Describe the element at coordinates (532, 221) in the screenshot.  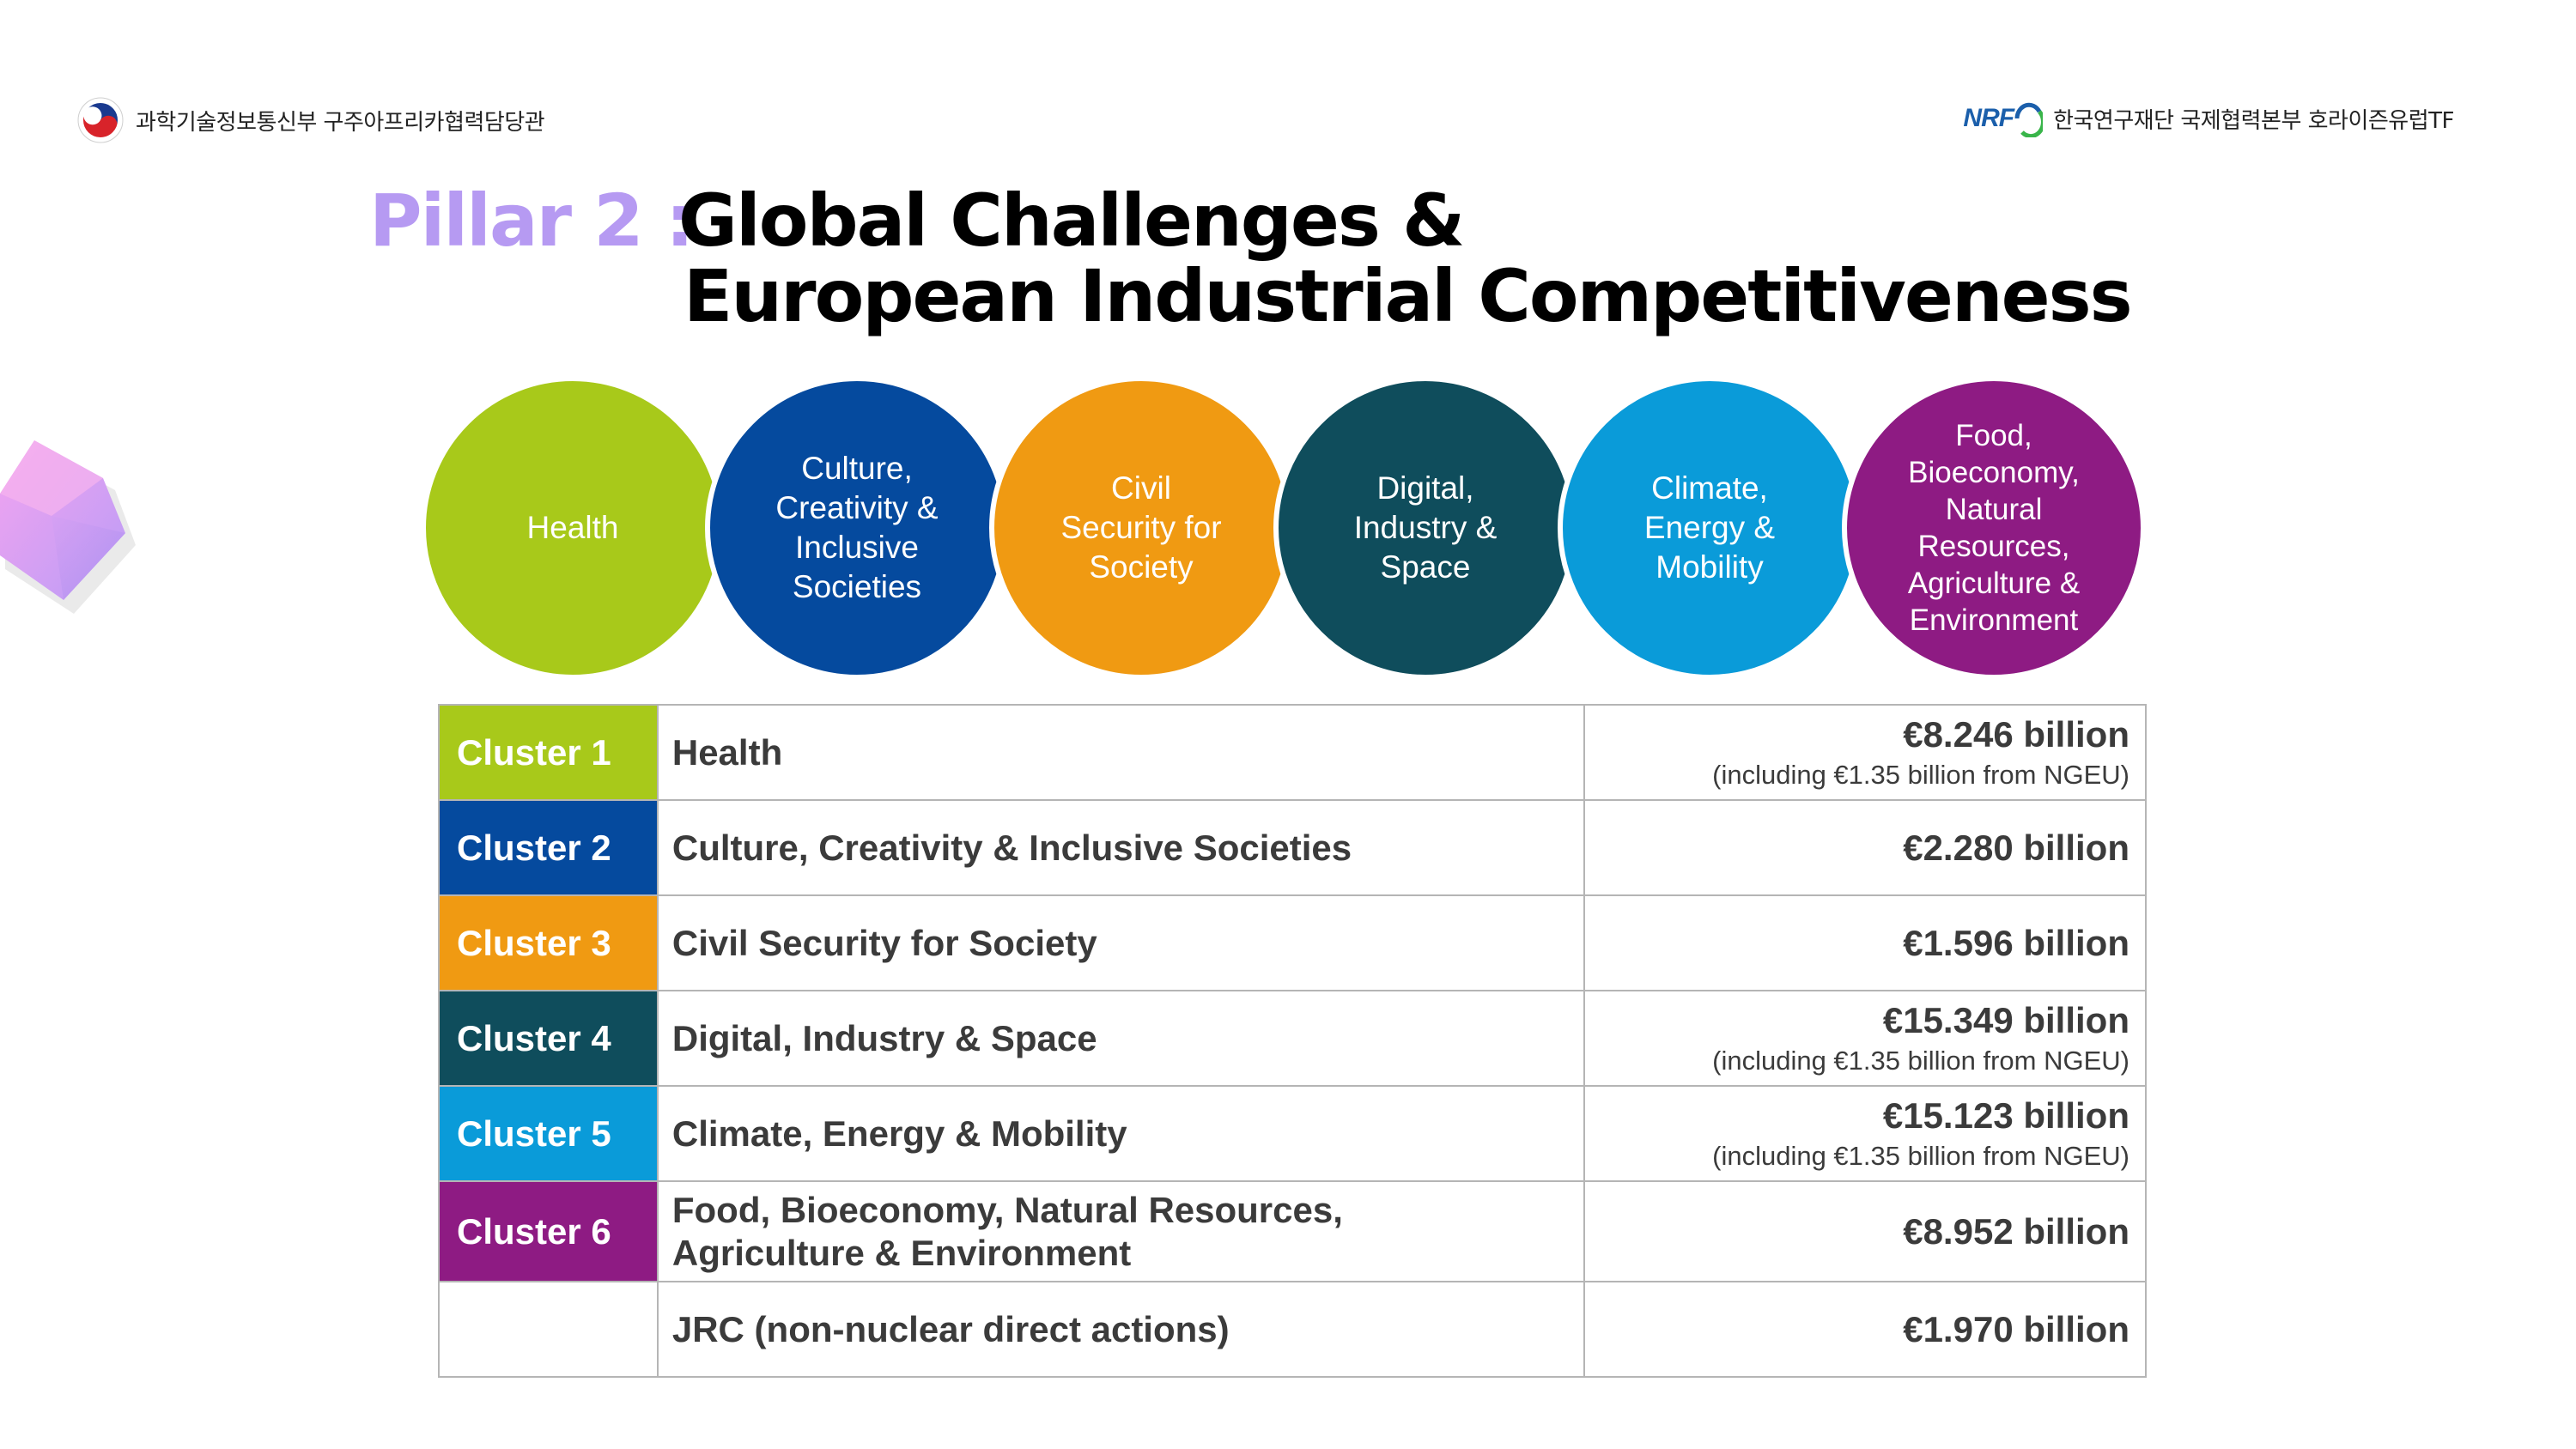
I see `pillar-label: Pillar 2 :` at that location.